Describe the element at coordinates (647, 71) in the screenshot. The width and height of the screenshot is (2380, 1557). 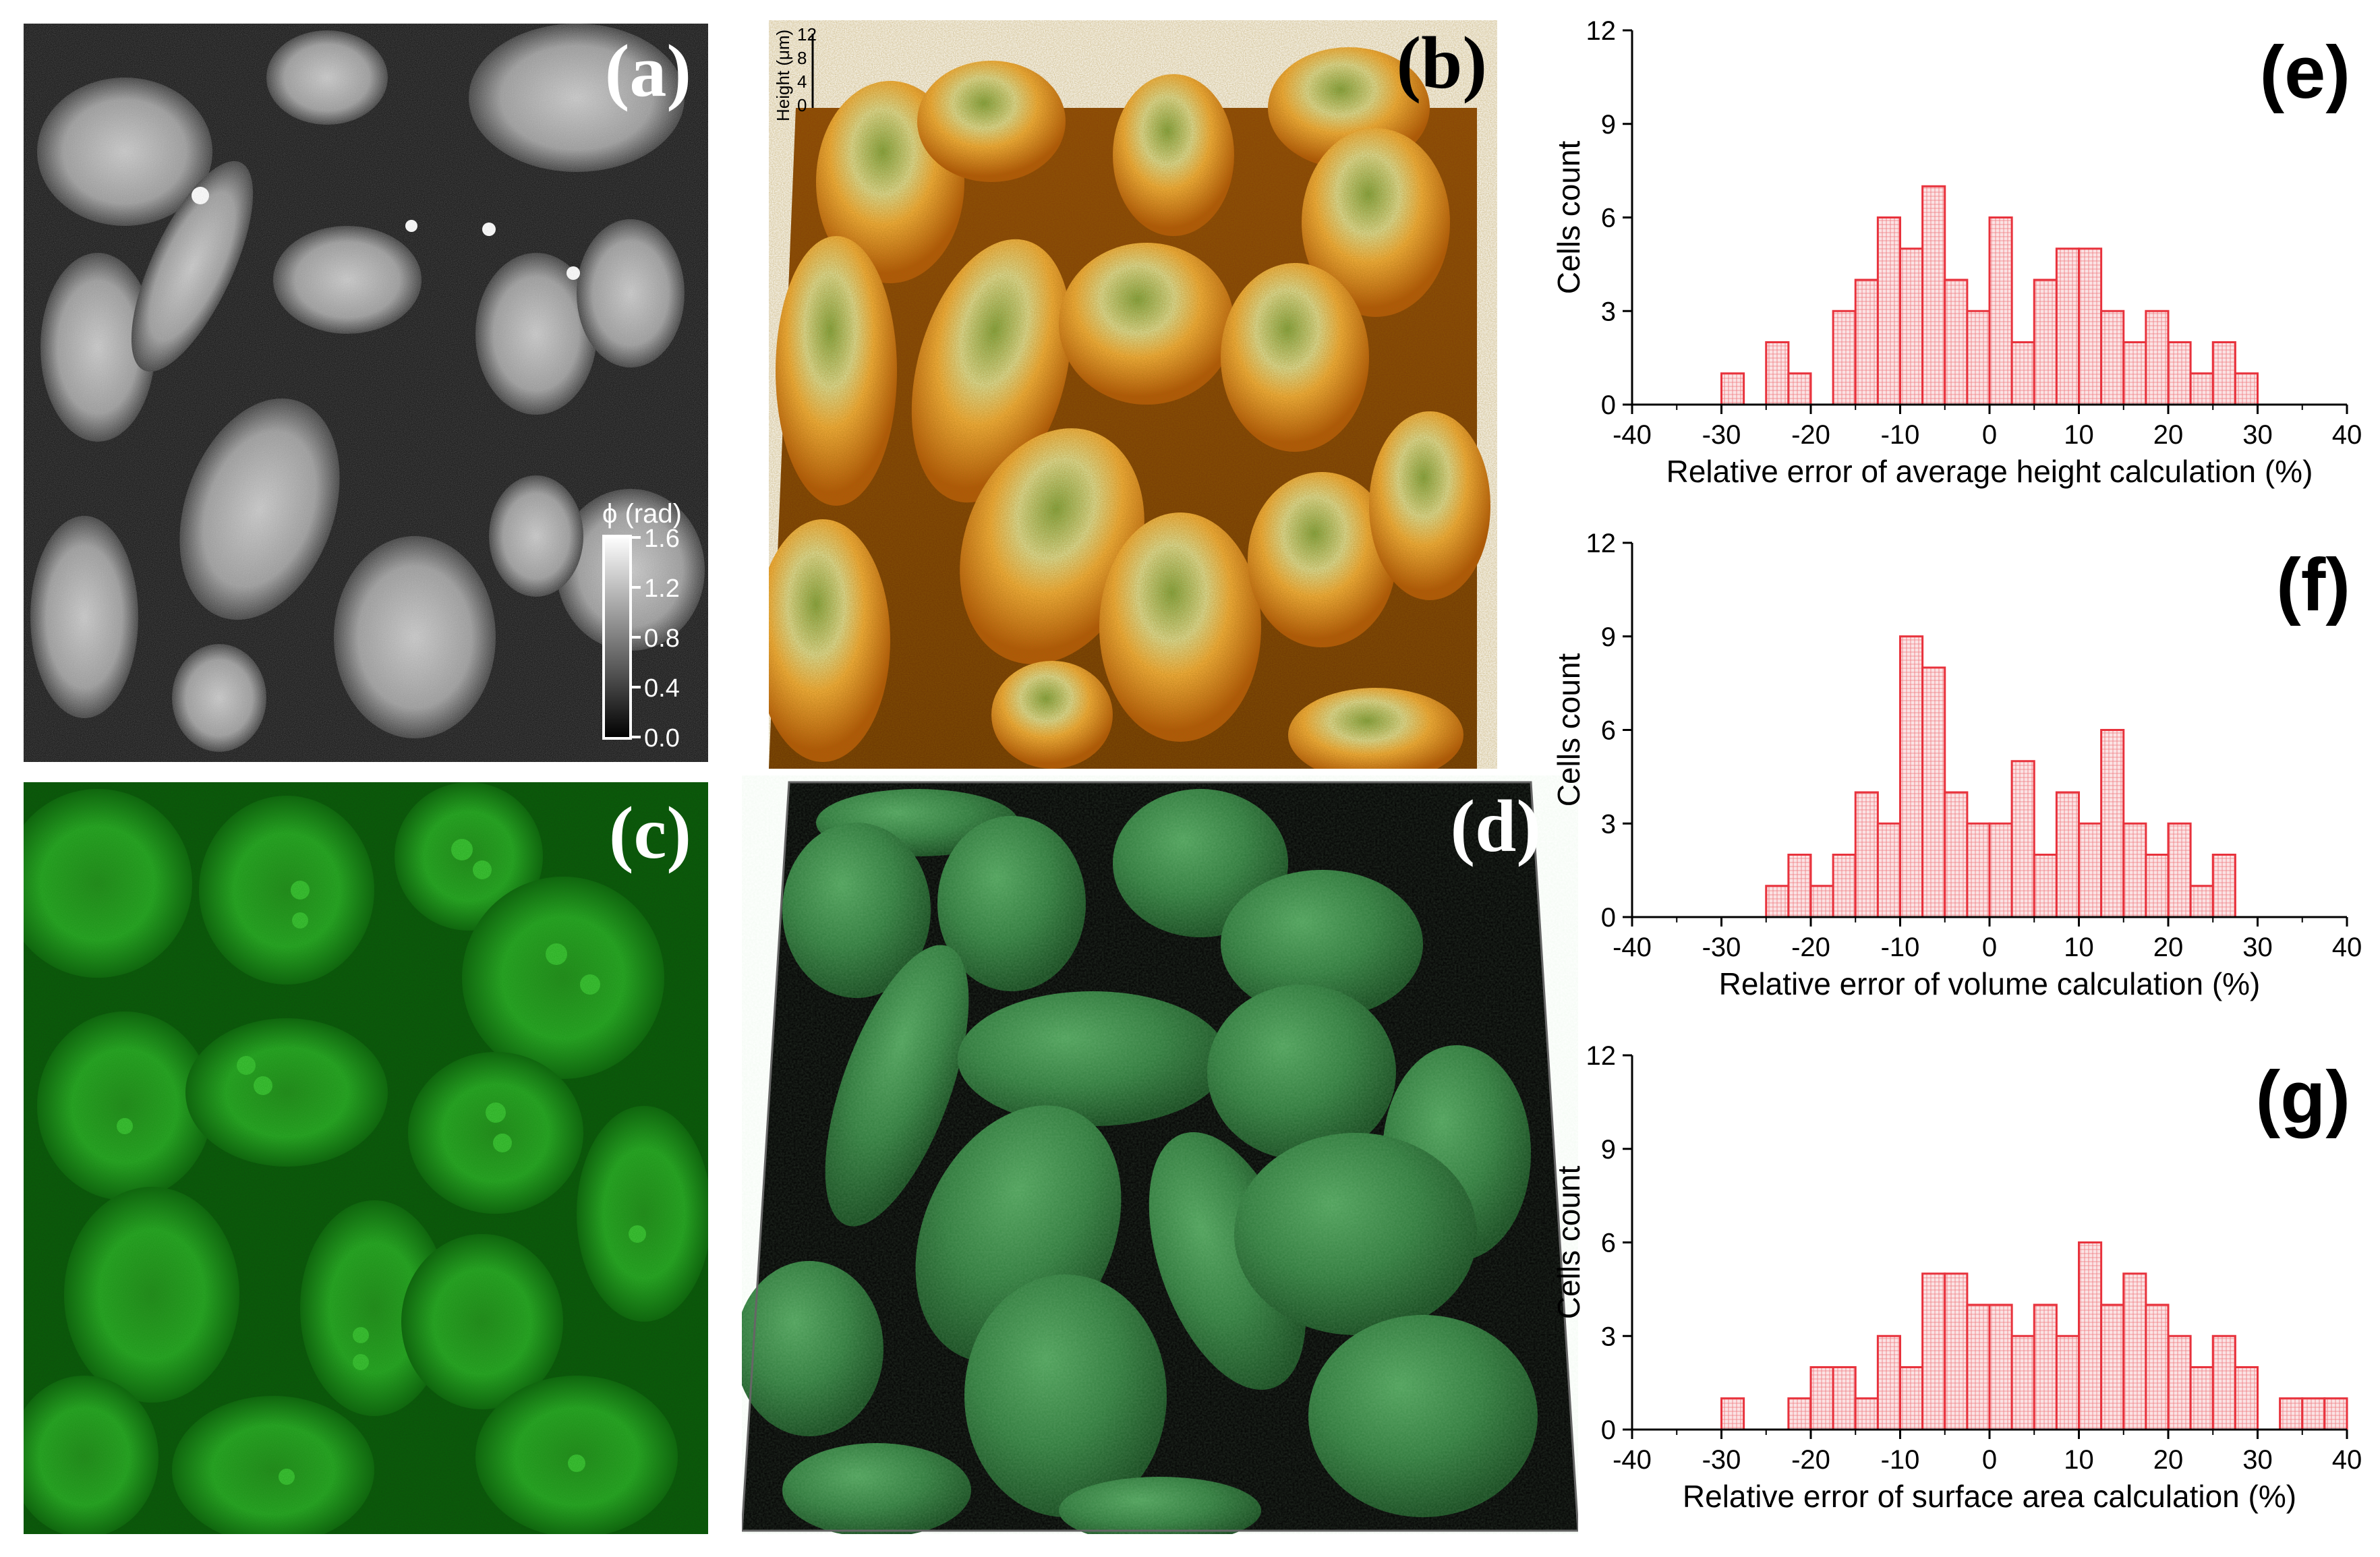
I see `panel-label: (a)` at that location.